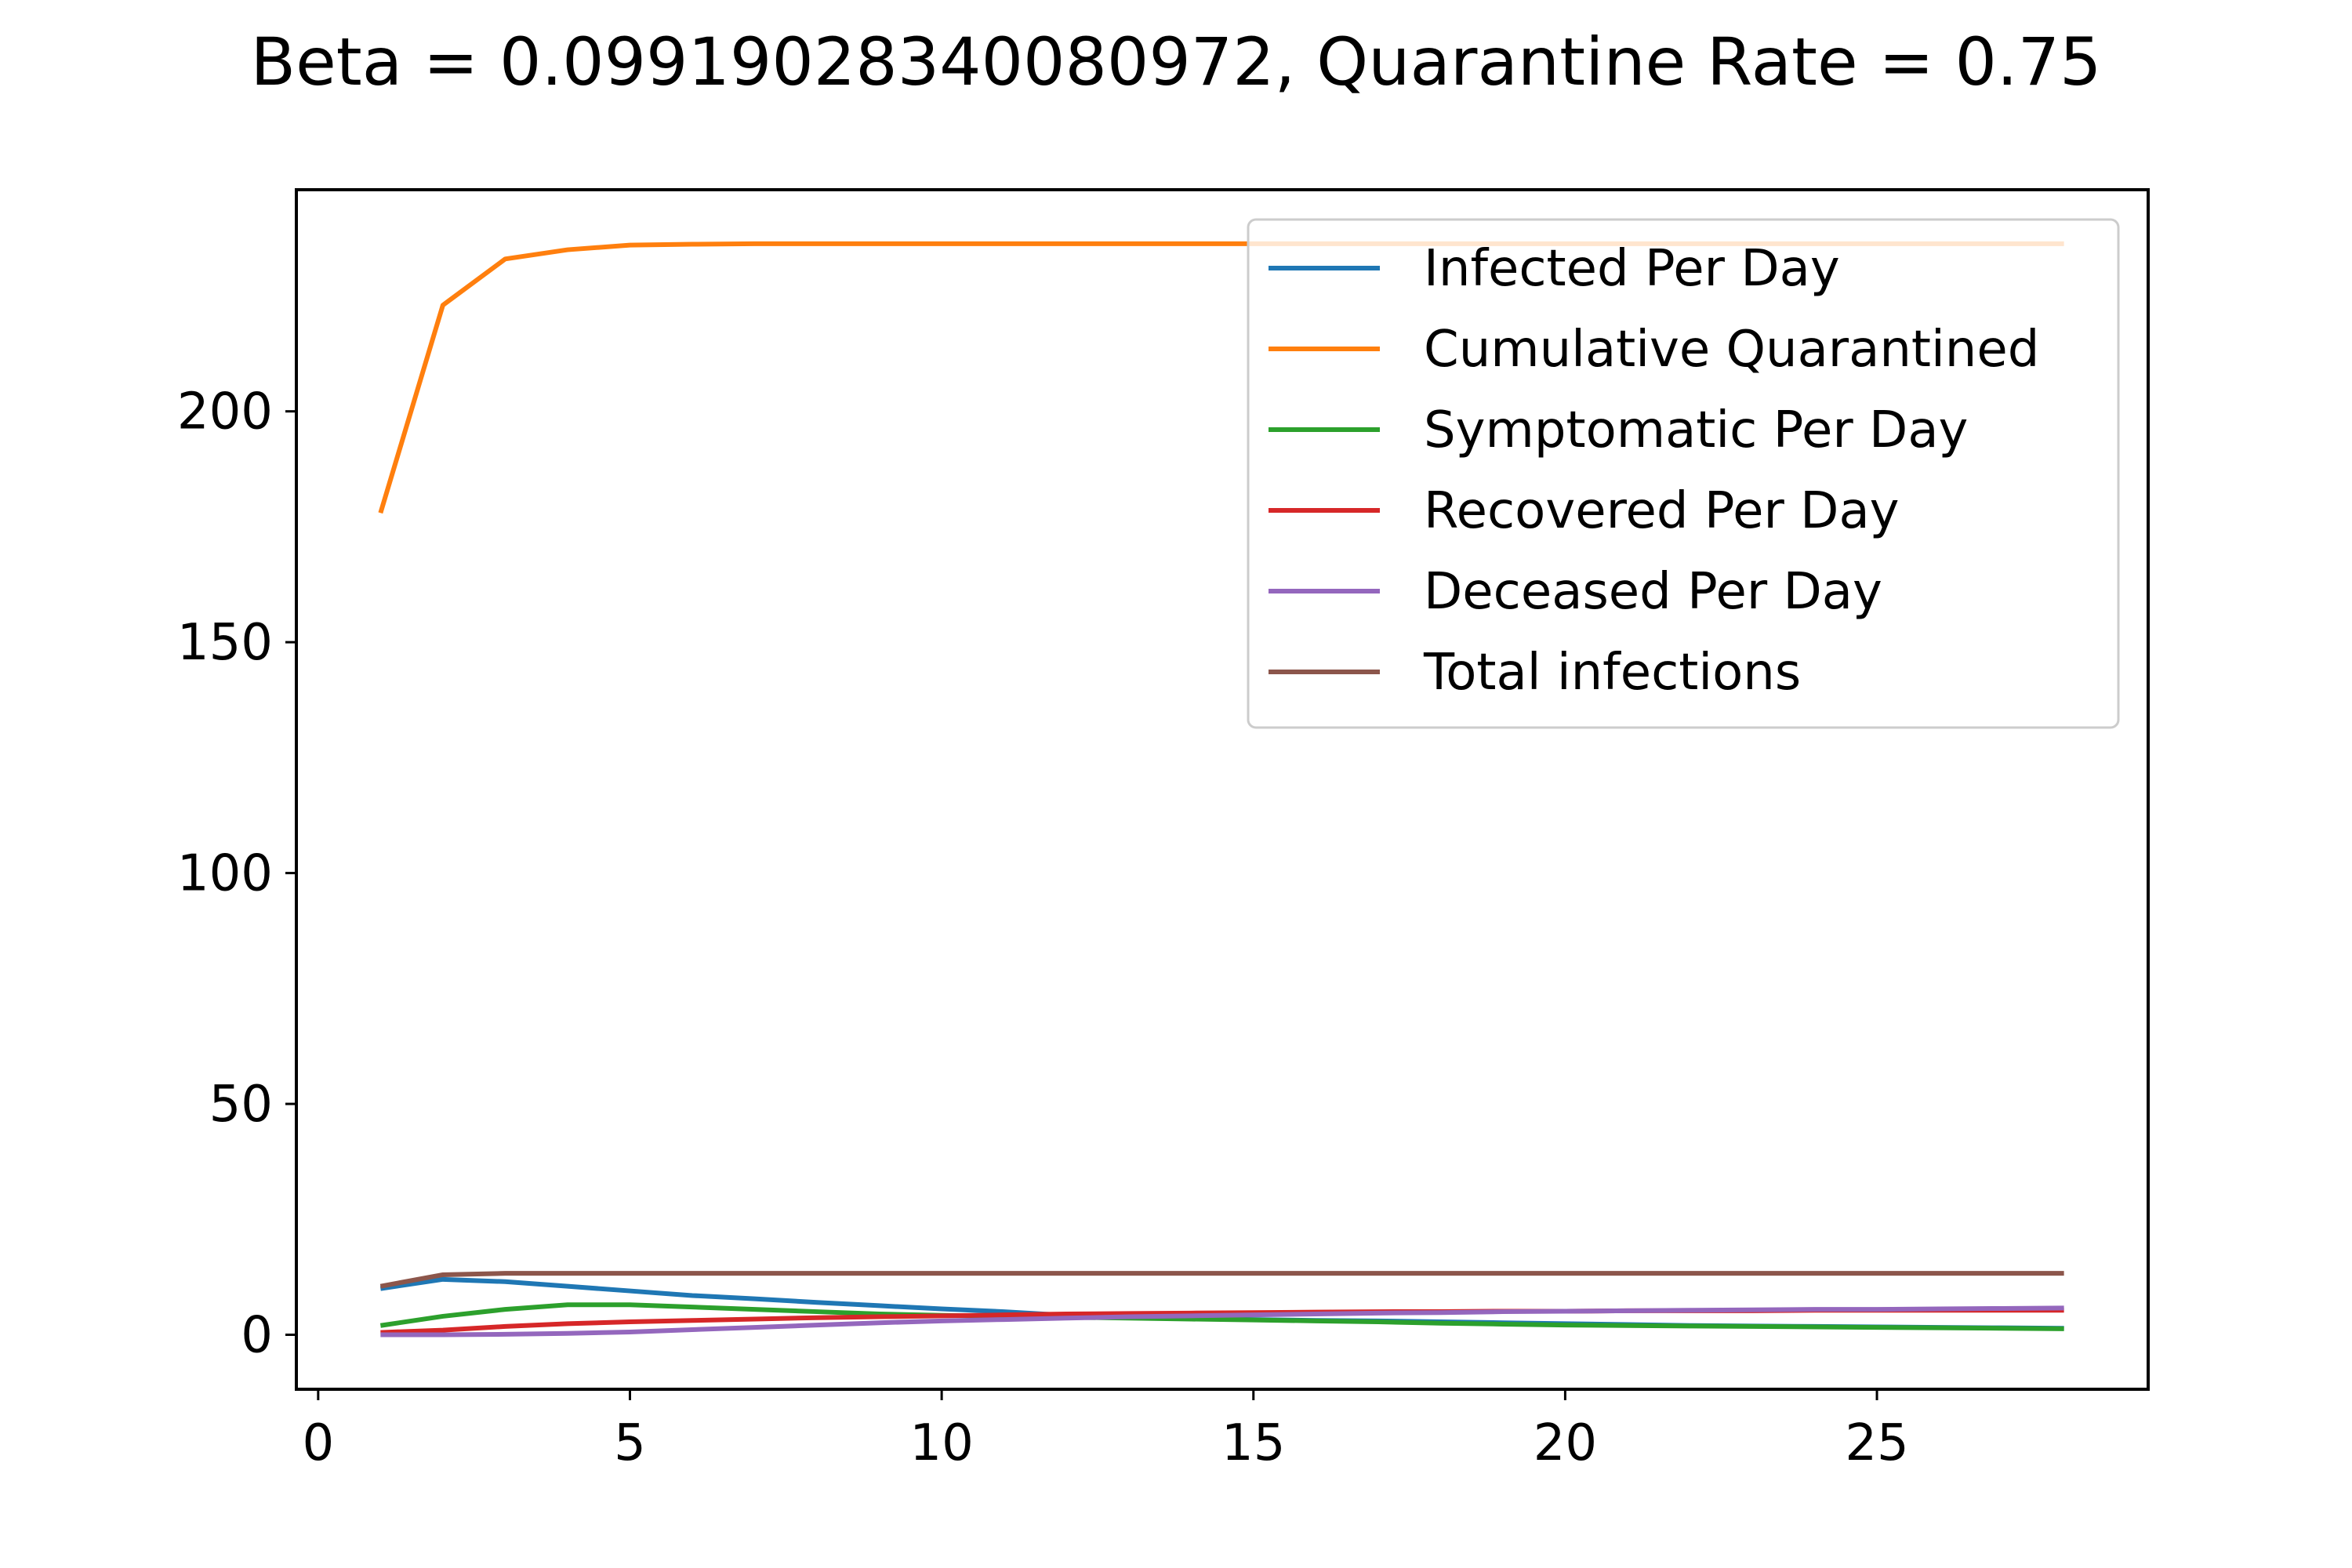 The image size is (2352, 1568). I want to click on legend-label-deceased-per-day: Deceased Per Day, so click(1653, 592).